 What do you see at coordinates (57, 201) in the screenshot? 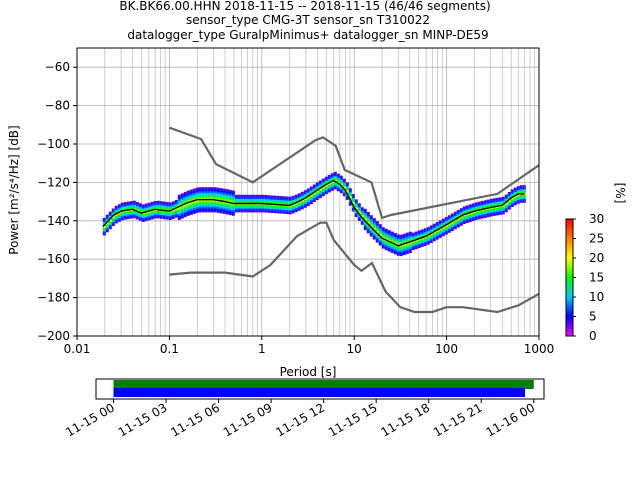
I see `y-axis-ticks: −200 −180 −160 −140 −120 −100 −80 −60` at bounding box center [57, 201].